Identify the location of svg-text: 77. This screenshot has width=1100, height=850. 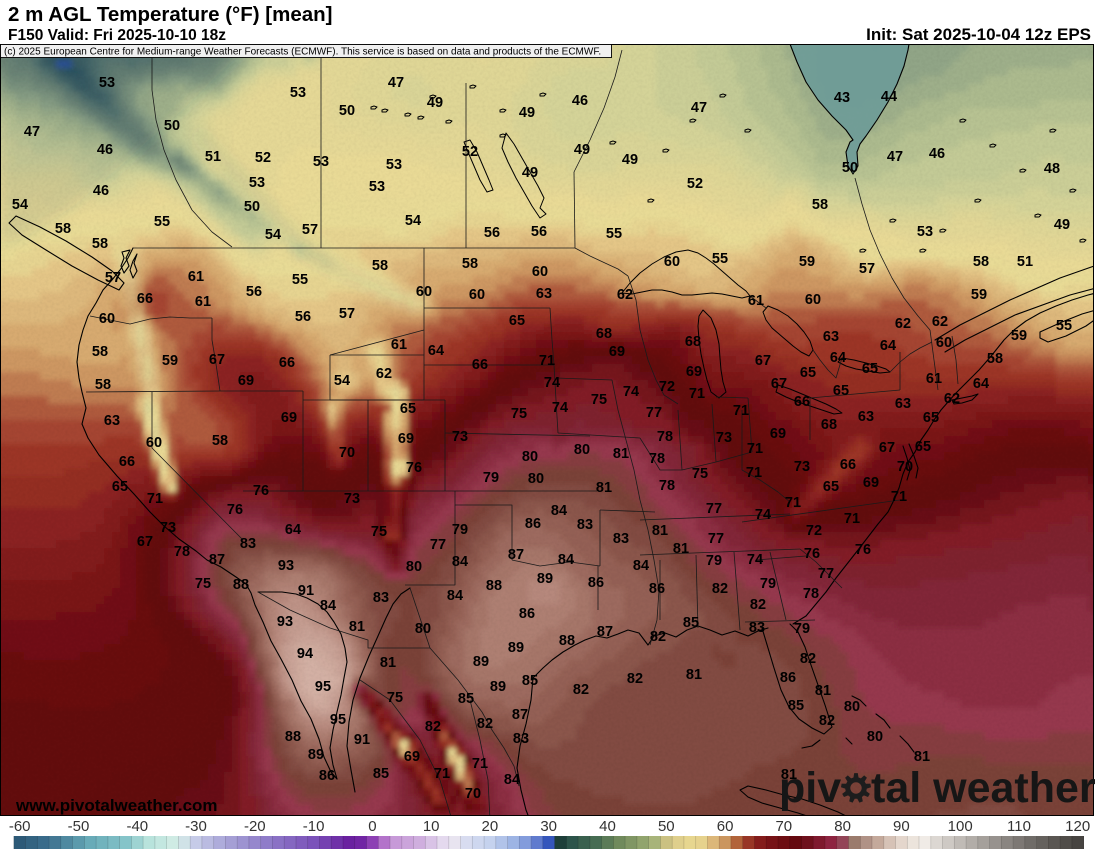
(826, 574).